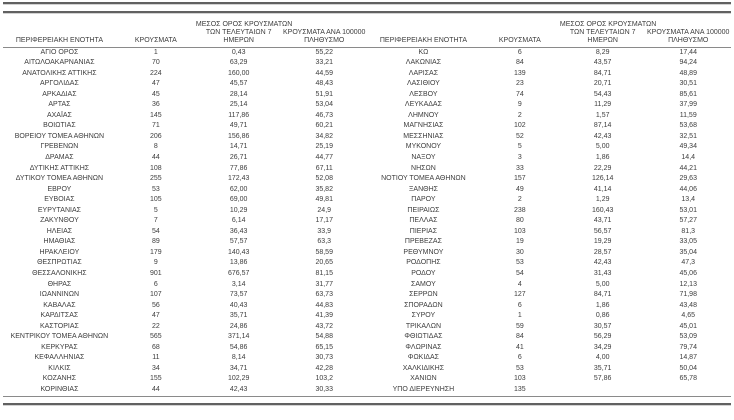 Image resolution: width=734 pixels, height=420 pixels. What do you see at coordinates (59, 295) in the screenshot?
I see `region-cell: ΙΩΑΝΝΙΝΩΝ` at bounding box center [59, 295].